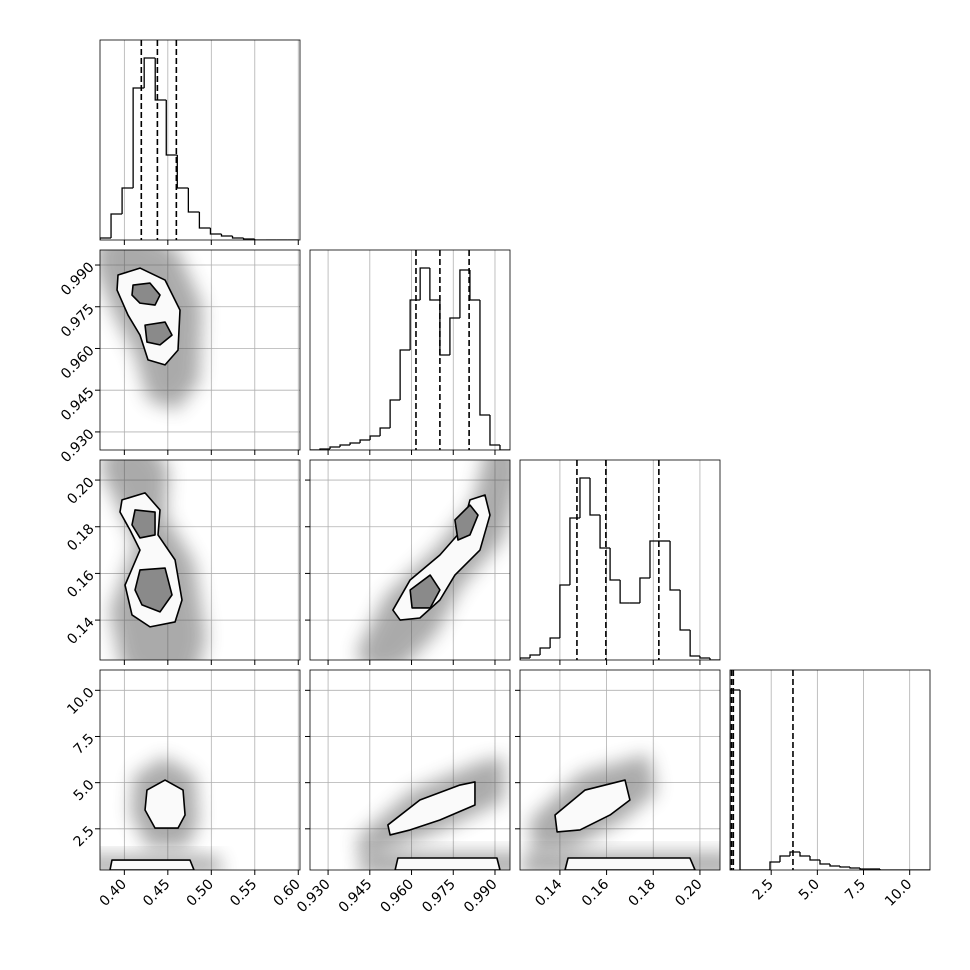 The width and height of the screenshot is (970, 970). Describe the element at coordinates (156, 892) in the screenshot. I see `x-tick-label: 0.45` at that location.